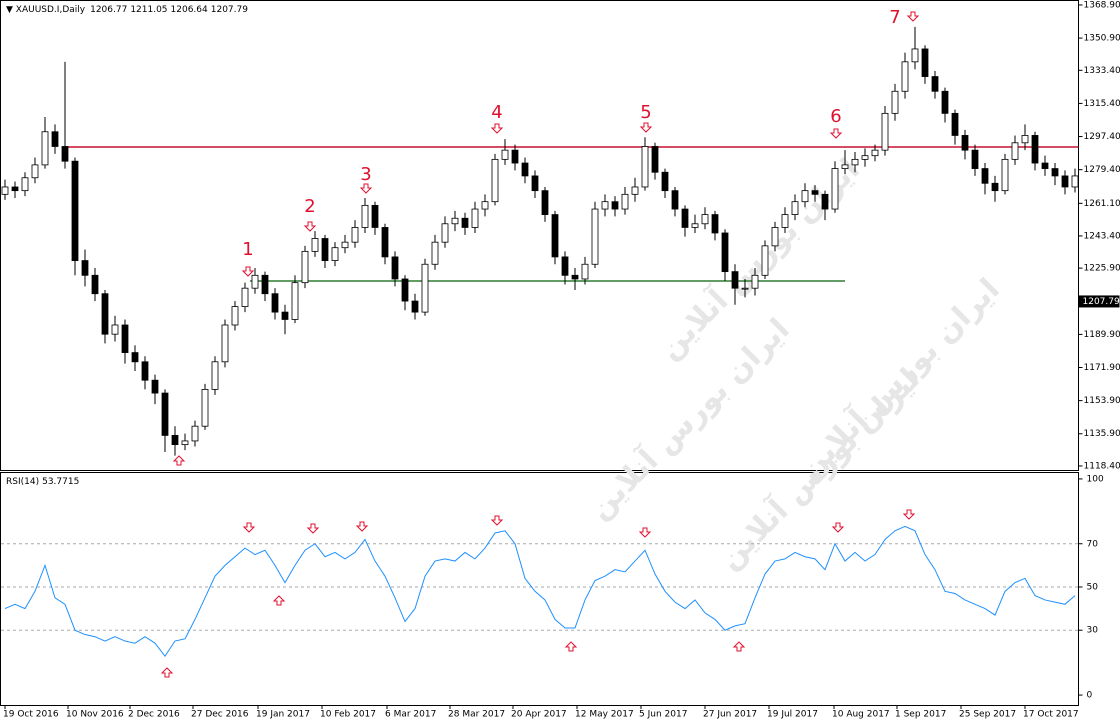 This screenshot has height=724, width=1120. What do you see at coordinates (1102, 368) in the screenshot?
I see `y-tick-label: 1171.90` at bounding box center [1102, 368].